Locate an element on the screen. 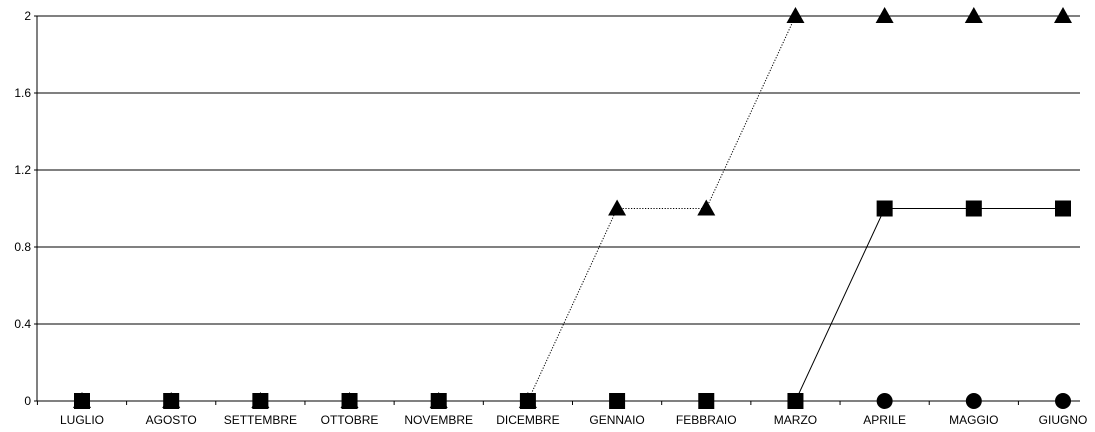 The height and width of the screenshot is (432, 1095). x-tick-label: FEBBRAIO is located at coordinates (706, 420).